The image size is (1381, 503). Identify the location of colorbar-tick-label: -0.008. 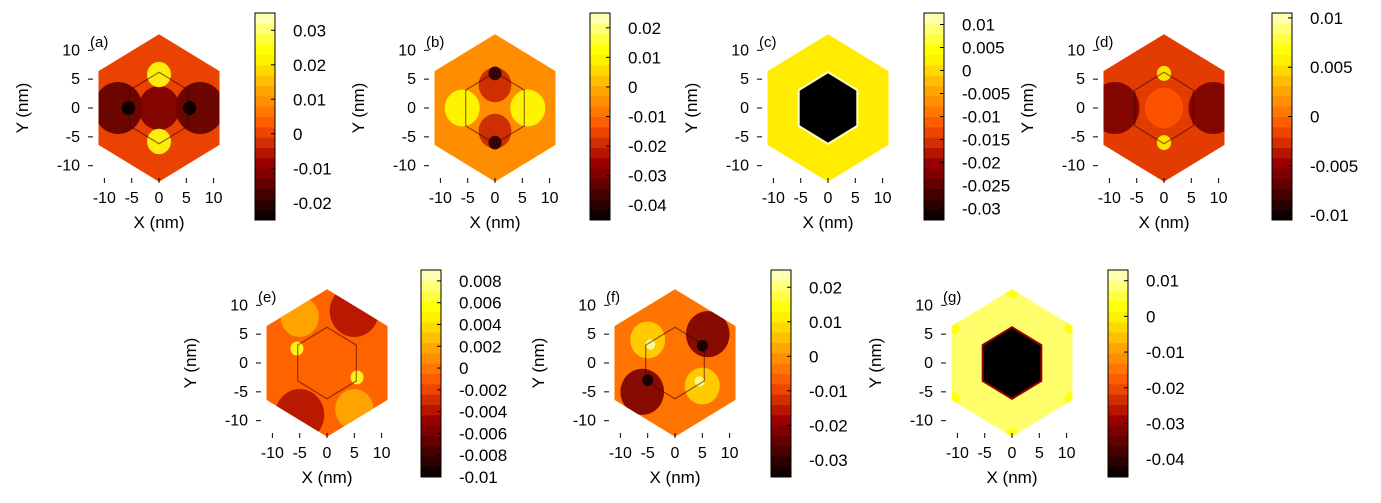
(483, 455).